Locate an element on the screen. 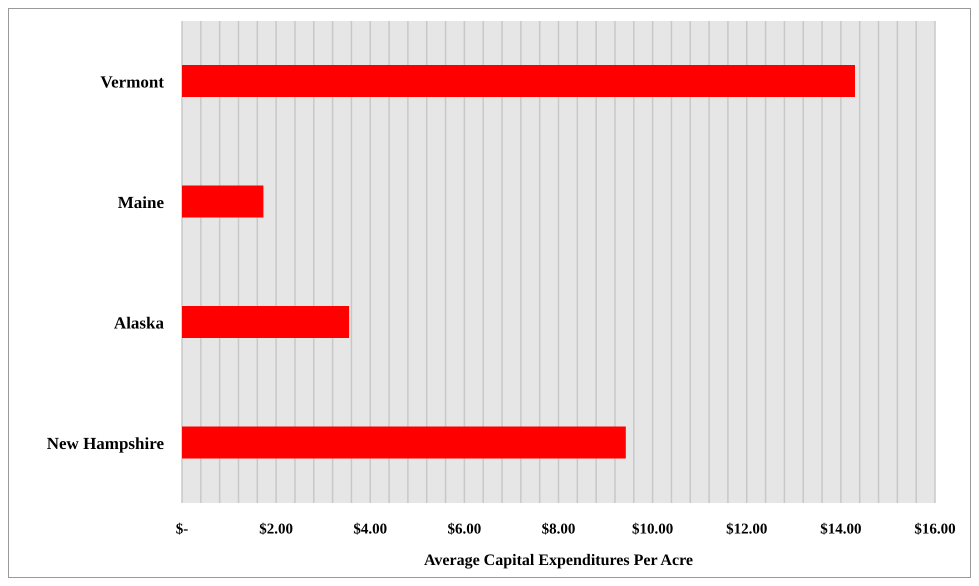 The image size is (979, 586). x-tick-label: $12.00 is located at coordinates (747, 530).